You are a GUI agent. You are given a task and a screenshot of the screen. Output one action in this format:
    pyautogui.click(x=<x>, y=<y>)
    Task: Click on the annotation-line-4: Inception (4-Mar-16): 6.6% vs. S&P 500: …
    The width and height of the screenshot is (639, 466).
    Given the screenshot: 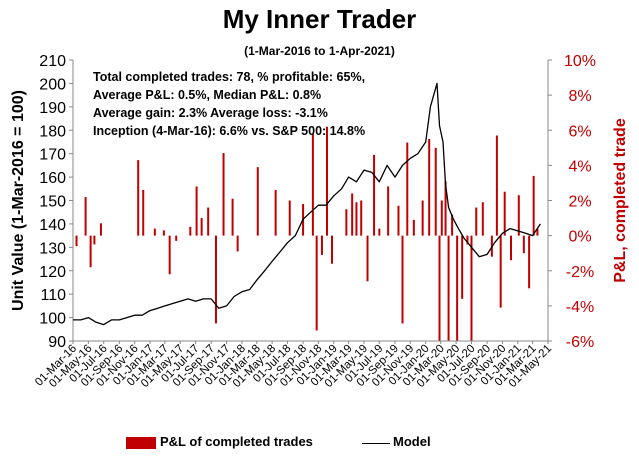 What is the action you would take?
    pyautogui.click(x=229, y=131)
    